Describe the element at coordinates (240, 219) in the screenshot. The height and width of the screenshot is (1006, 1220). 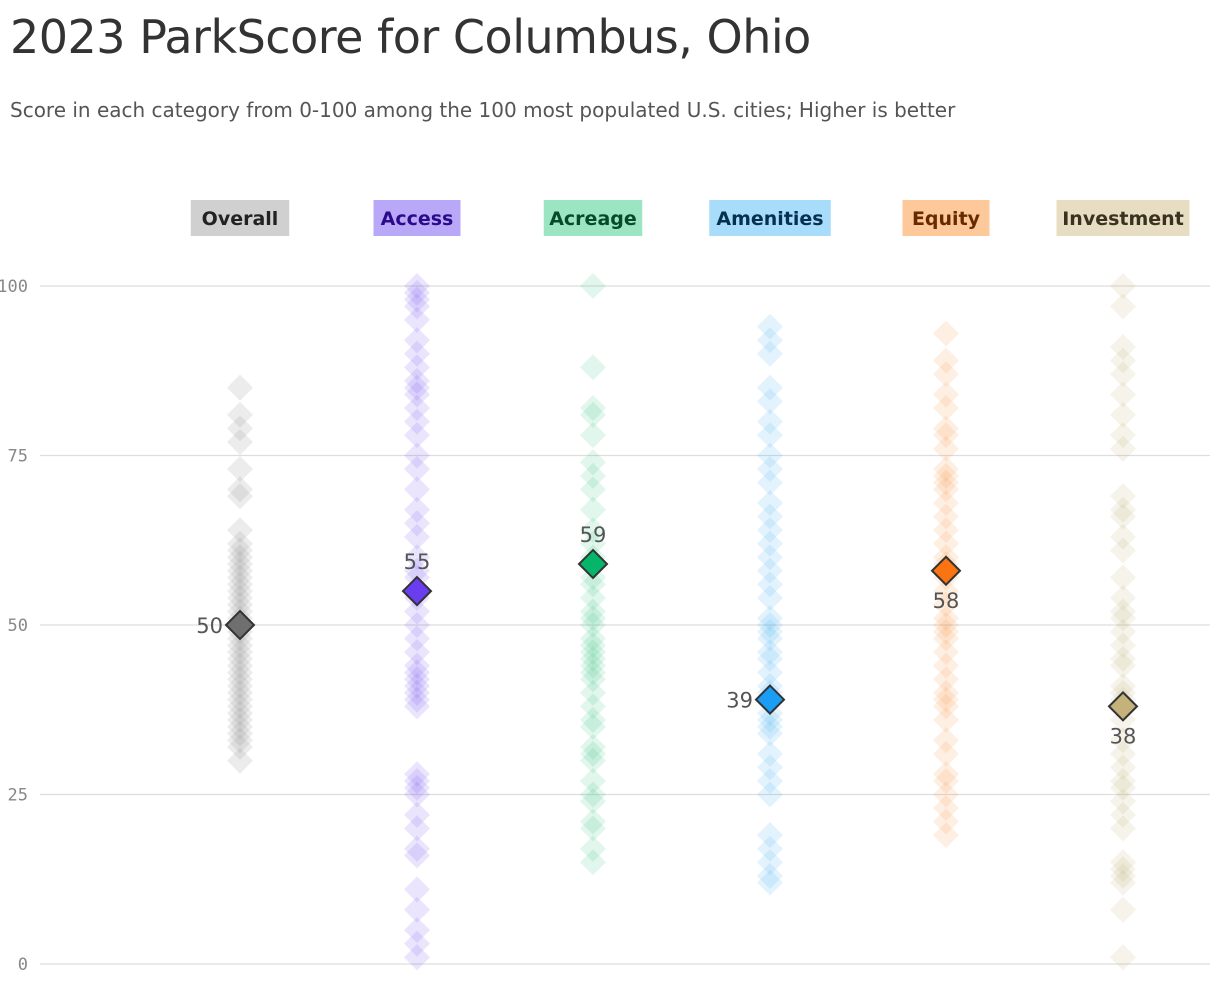
I see `category-label: Overall` at that location.